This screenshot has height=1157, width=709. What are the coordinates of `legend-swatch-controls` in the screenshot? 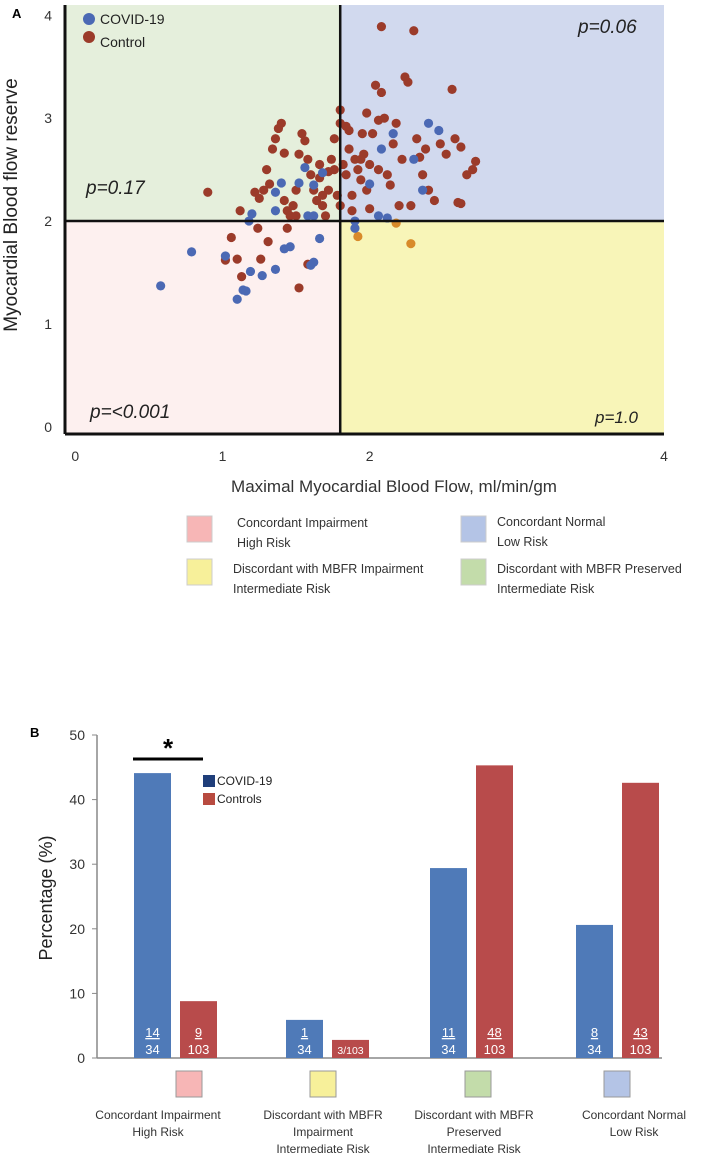 It's located at (209, 799).